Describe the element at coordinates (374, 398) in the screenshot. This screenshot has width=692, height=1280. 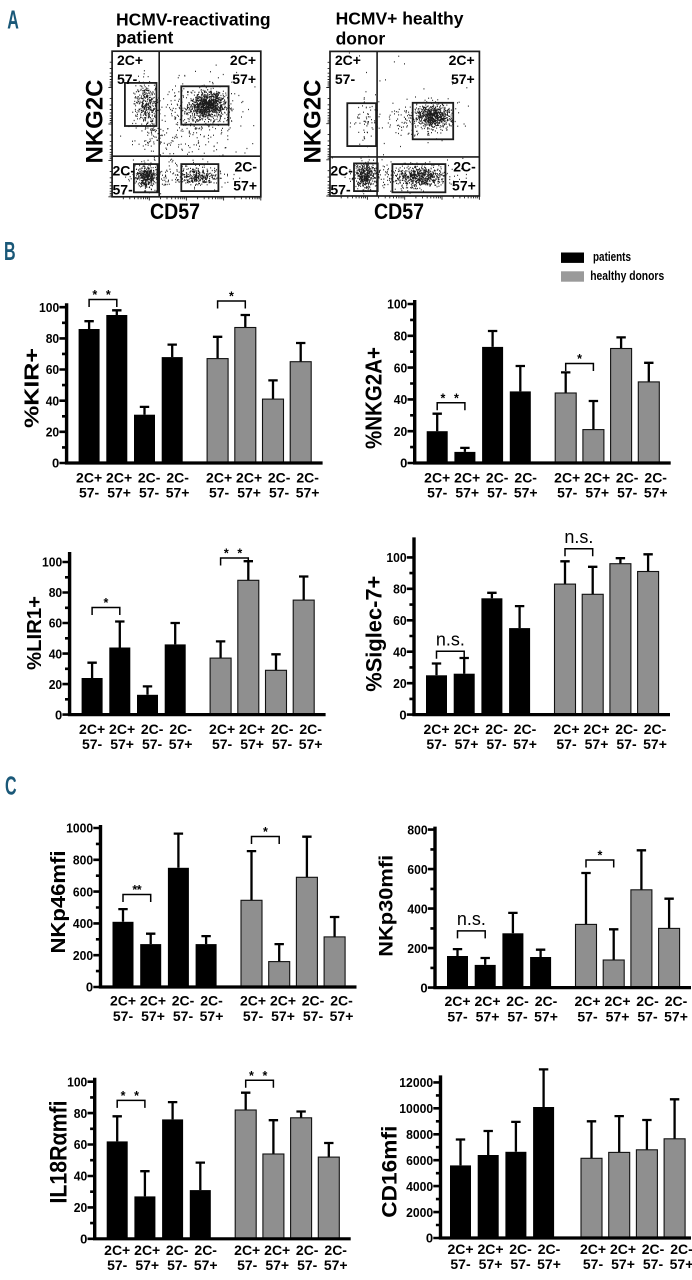
I see `svg-text: %NKG2A+` at that location.